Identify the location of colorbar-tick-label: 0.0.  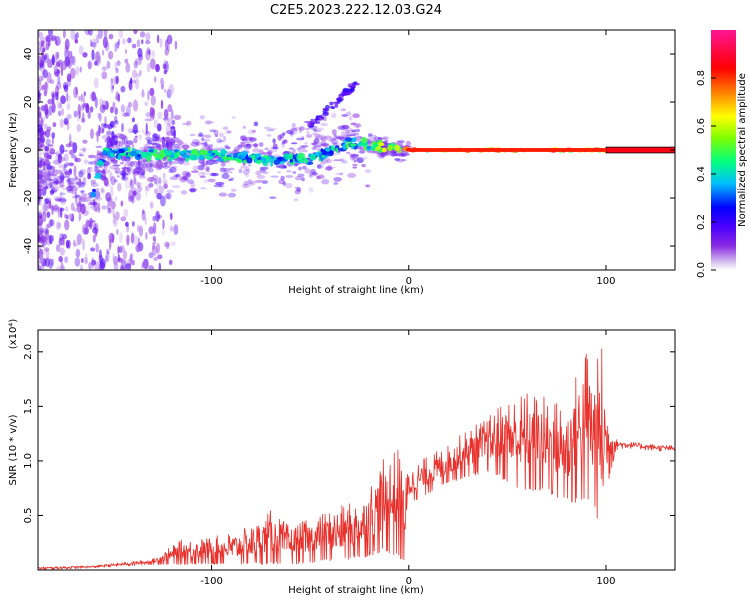
(701, 270).